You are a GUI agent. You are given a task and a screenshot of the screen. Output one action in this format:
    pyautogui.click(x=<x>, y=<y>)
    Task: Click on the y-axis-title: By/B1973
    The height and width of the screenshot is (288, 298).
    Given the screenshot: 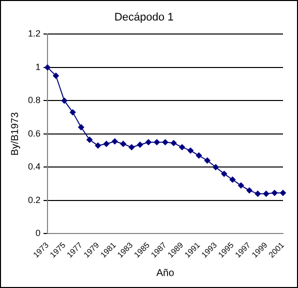 What is the action you would take?
    pyautogui.click(x=15, y=134)
    